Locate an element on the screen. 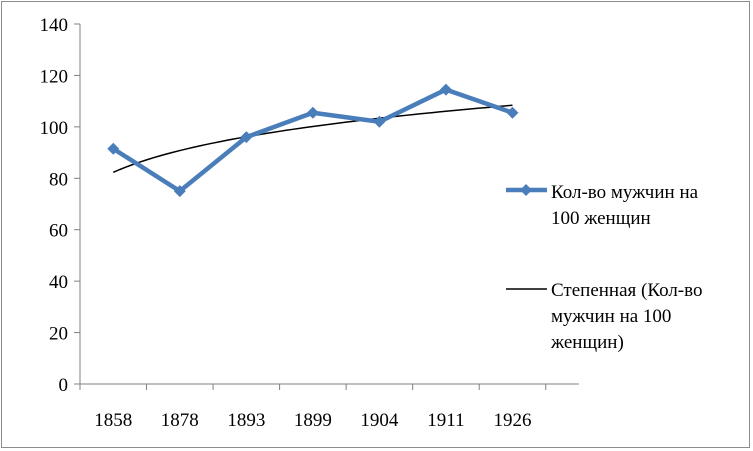  legend-label-series: Кол-во мужчин на 100 женщин is located at coordinates (625, 205).